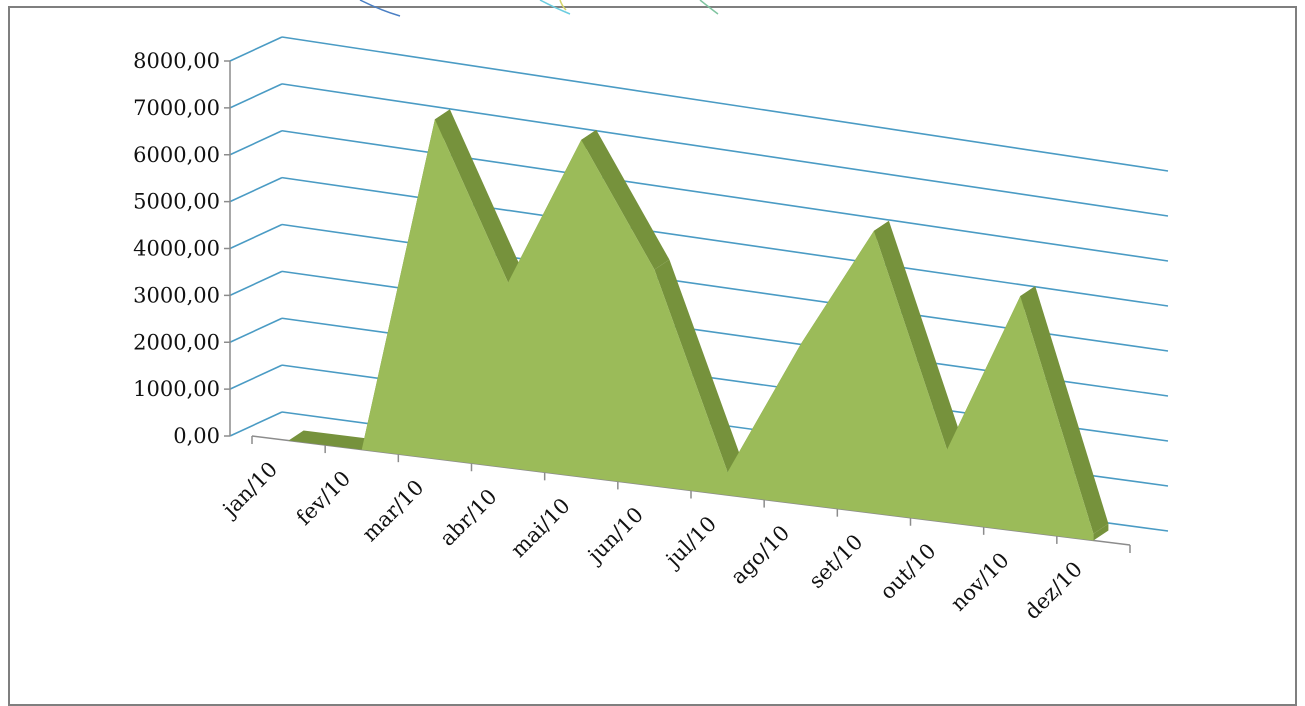 This screenshot has width=1305, height=706. I want to click on y-tick-label: 6000,00, so click(176, 155).